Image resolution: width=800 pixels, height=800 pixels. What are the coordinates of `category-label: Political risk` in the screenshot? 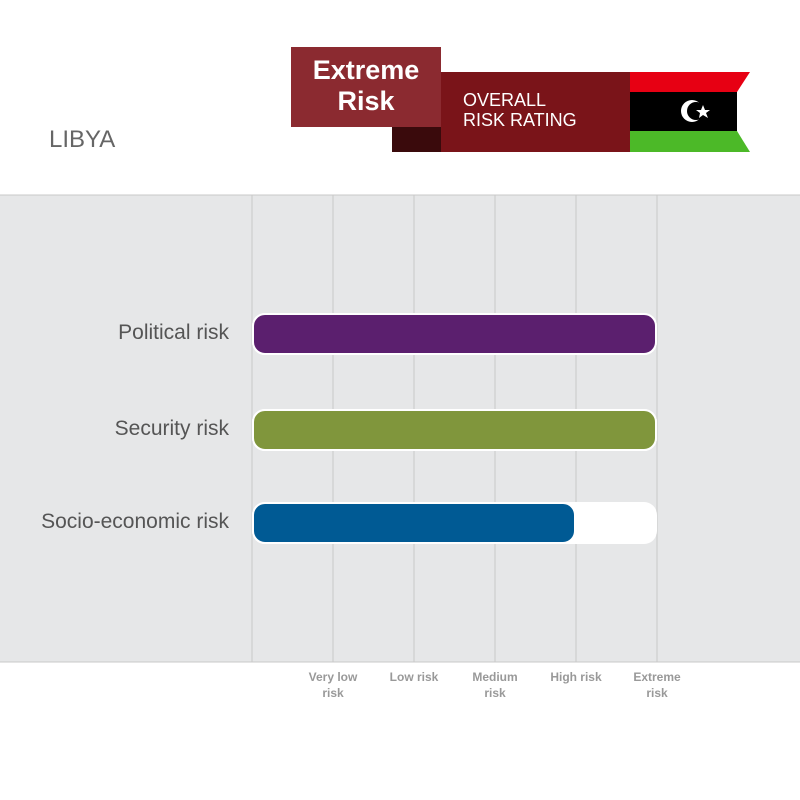 It's located at (173, 332).